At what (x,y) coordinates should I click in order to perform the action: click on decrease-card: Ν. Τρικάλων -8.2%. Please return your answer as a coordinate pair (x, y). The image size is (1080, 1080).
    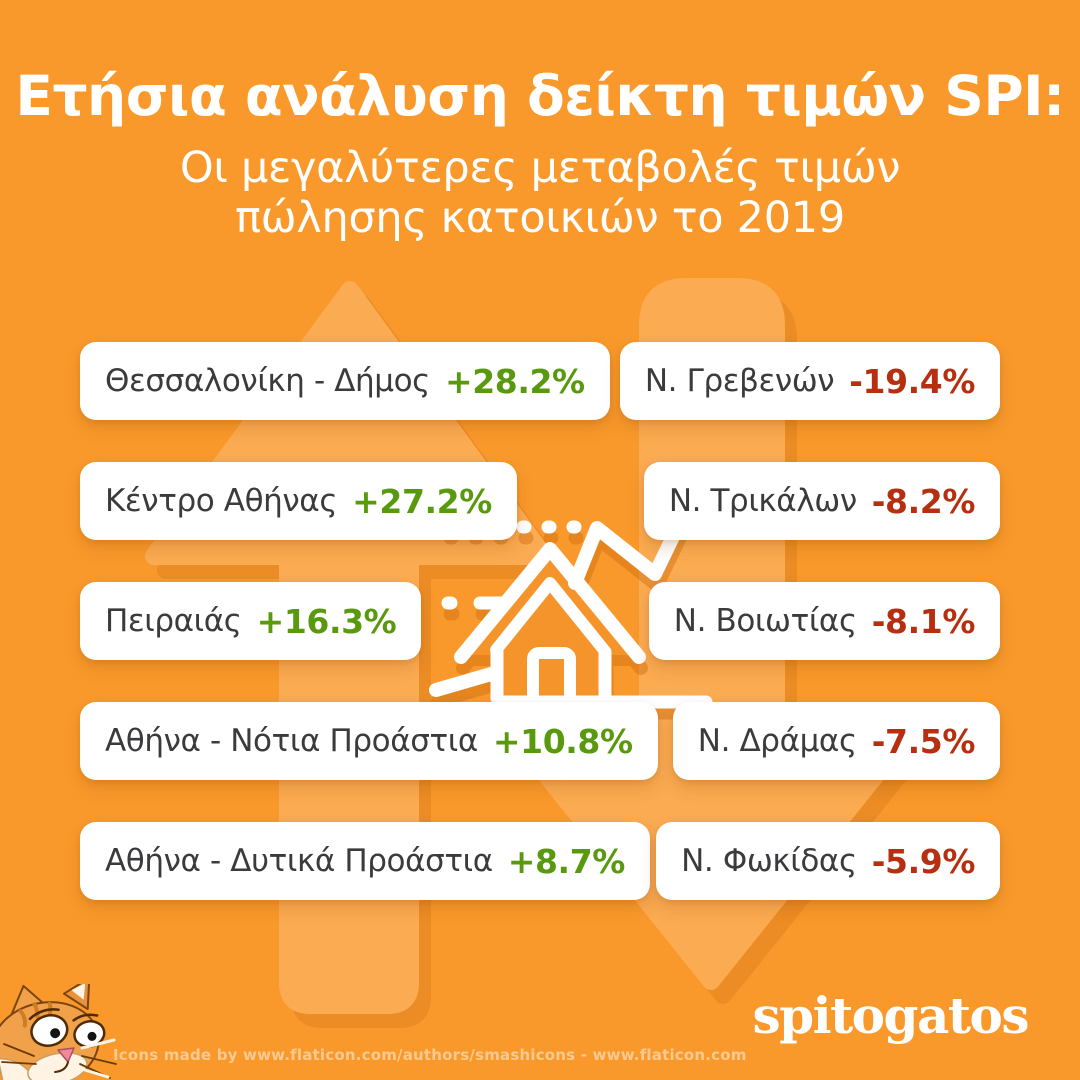
    Looking at the image, I should click on (821, 501).